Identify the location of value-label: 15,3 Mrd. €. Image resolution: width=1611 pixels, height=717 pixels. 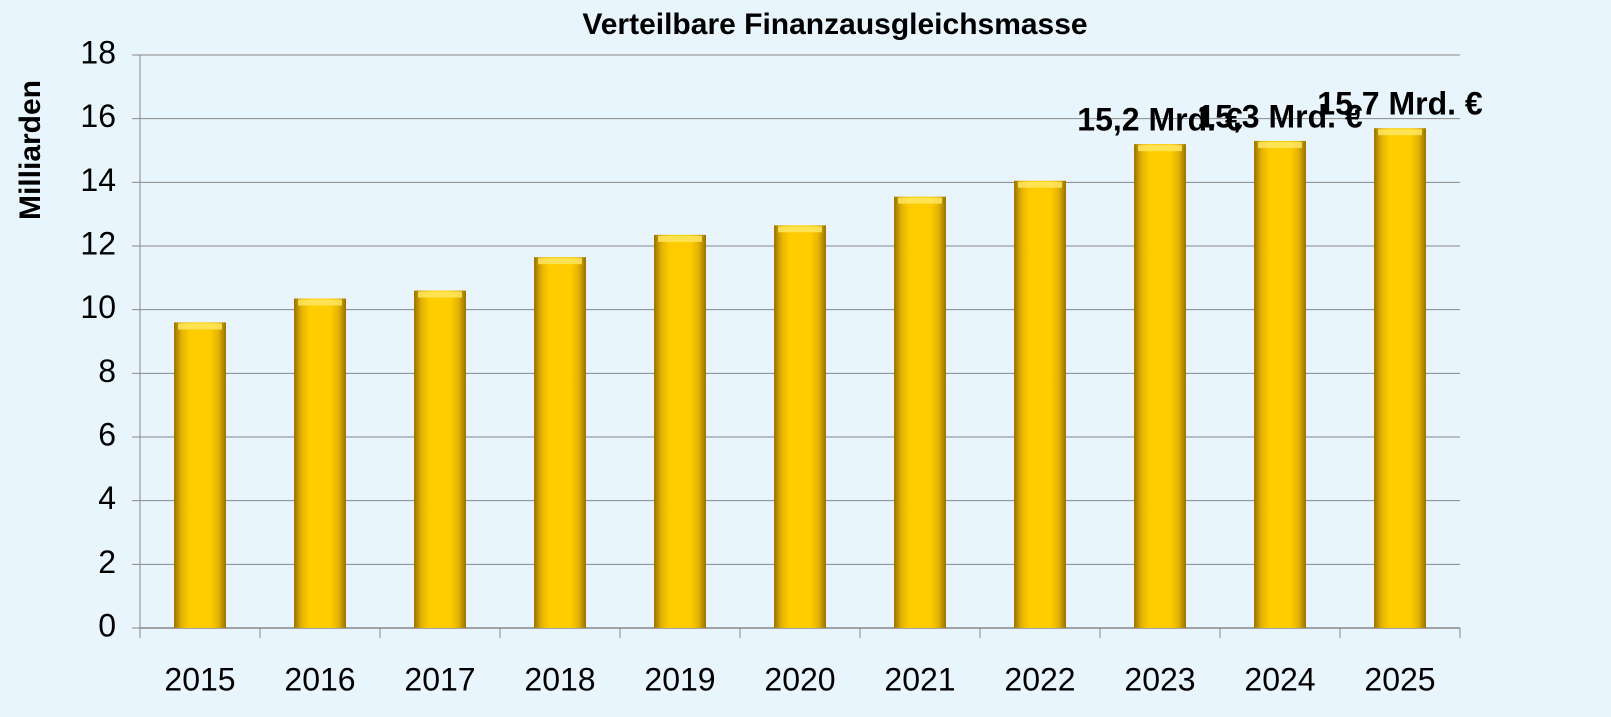
(1280, 116).